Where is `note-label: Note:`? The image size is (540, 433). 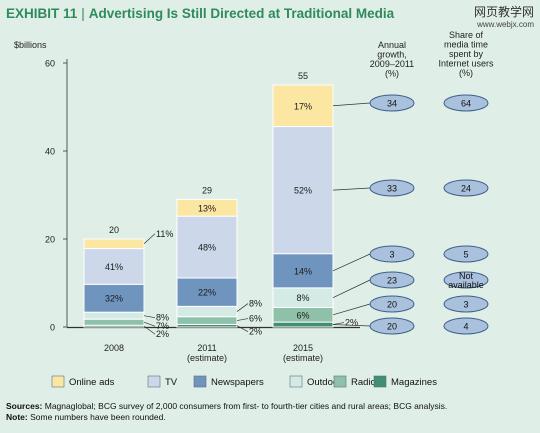
note-label: Note: is located at coordinates (17, 417).